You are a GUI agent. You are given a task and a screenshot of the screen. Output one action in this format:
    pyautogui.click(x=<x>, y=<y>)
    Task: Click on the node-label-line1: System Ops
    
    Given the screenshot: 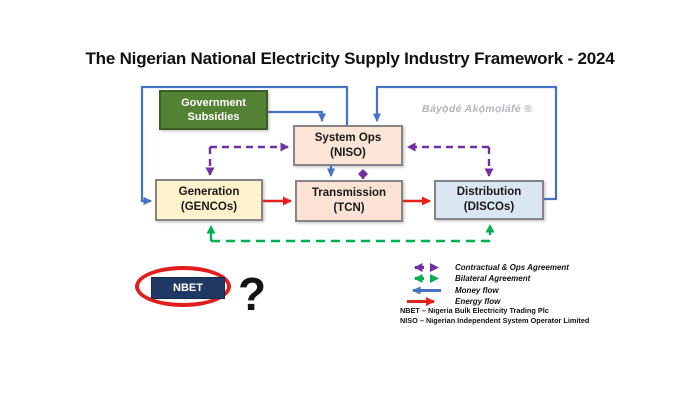 What is the action you would take?
    pyautogui.click(x=348, y=137)
    